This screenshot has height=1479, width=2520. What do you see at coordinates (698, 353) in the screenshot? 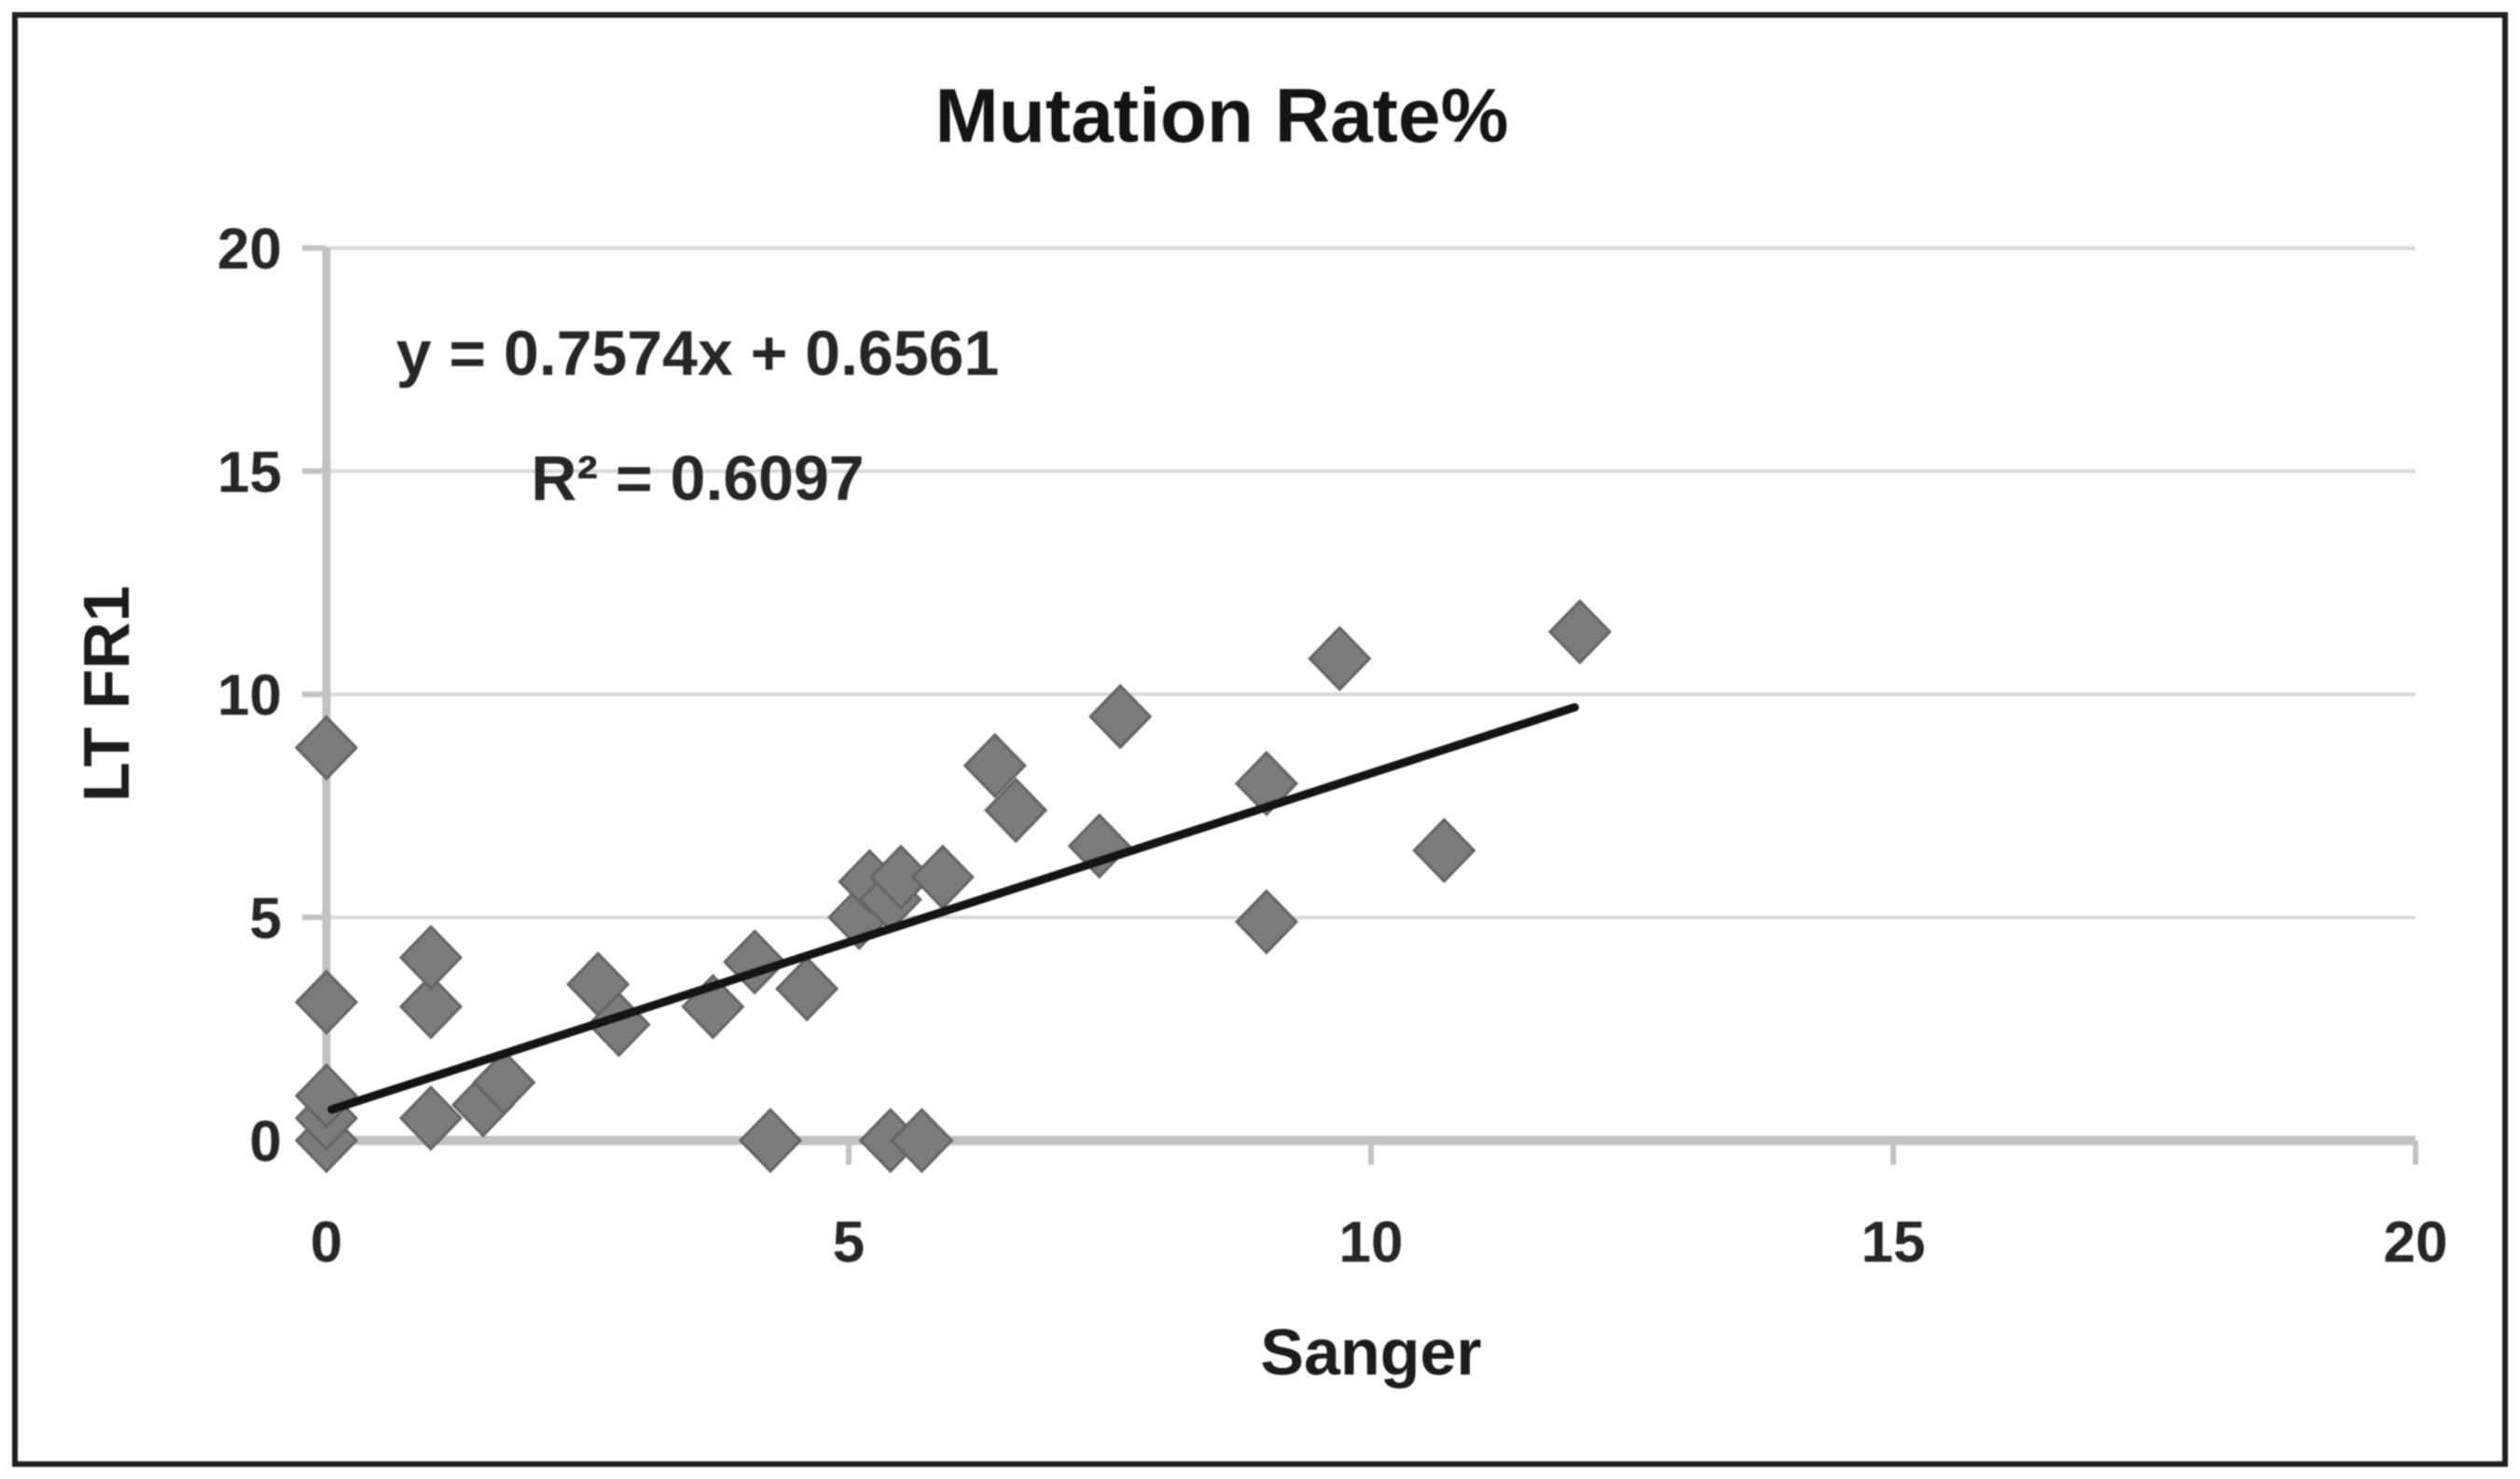
I see `trendline-equation-label: y = 0.7574x + 0.6561` at bounding box center [698, 353].